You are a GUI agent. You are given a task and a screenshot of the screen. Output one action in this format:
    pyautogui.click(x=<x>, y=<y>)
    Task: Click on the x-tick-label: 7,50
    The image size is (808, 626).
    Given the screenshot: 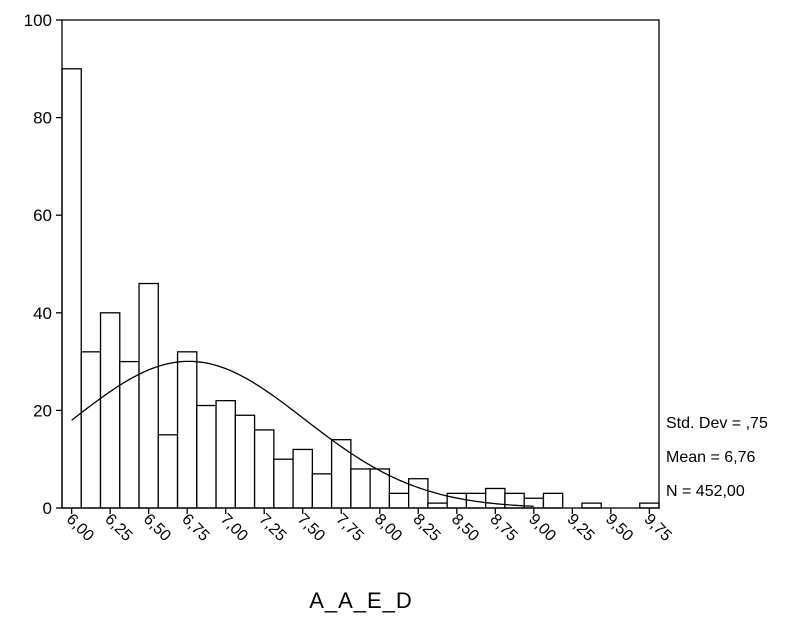 What is the action you would take?
    pyautogui.click(x=311, y=528)
    